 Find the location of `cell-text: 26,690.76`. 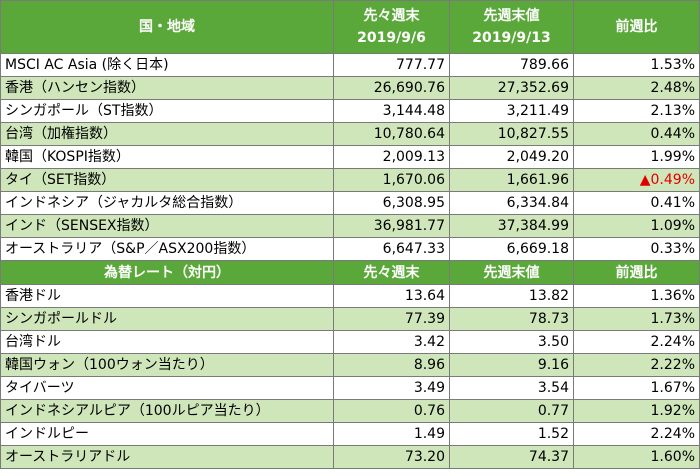

cell-text: 26,690.76 is located at coordinates (409, 88).